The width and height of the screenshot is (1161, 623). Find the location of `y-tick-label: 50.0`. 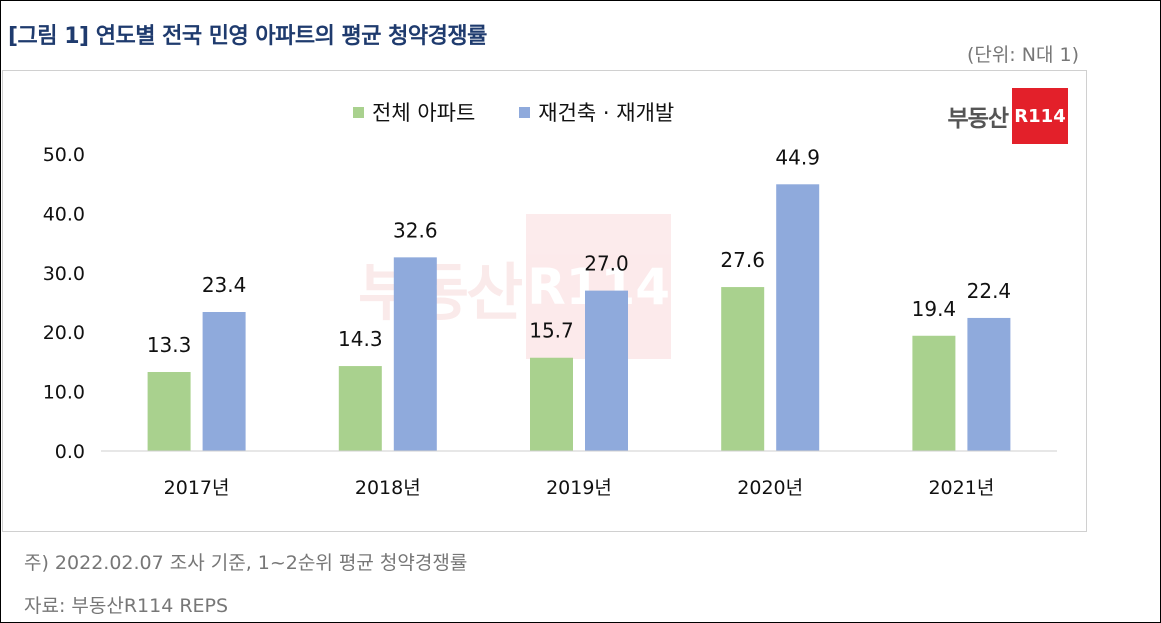

y-tick-label: 50.0 is located at coordinates (64, 155).